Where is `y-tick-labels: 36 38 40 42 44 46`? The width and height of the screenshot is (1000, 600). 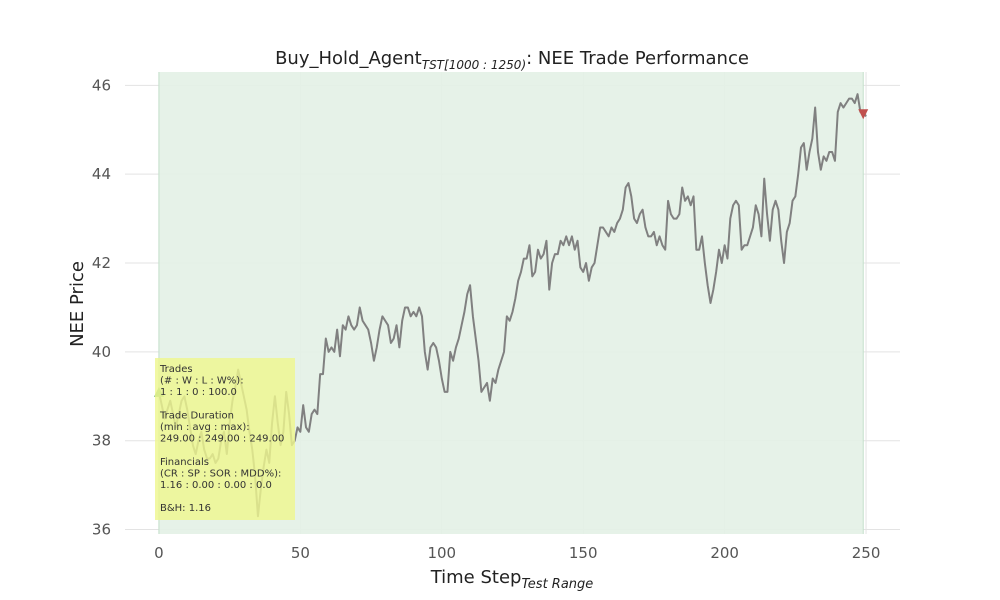
y-tick-labels: 36 38 40 42 44 46 is located at coordinates (101, 307).